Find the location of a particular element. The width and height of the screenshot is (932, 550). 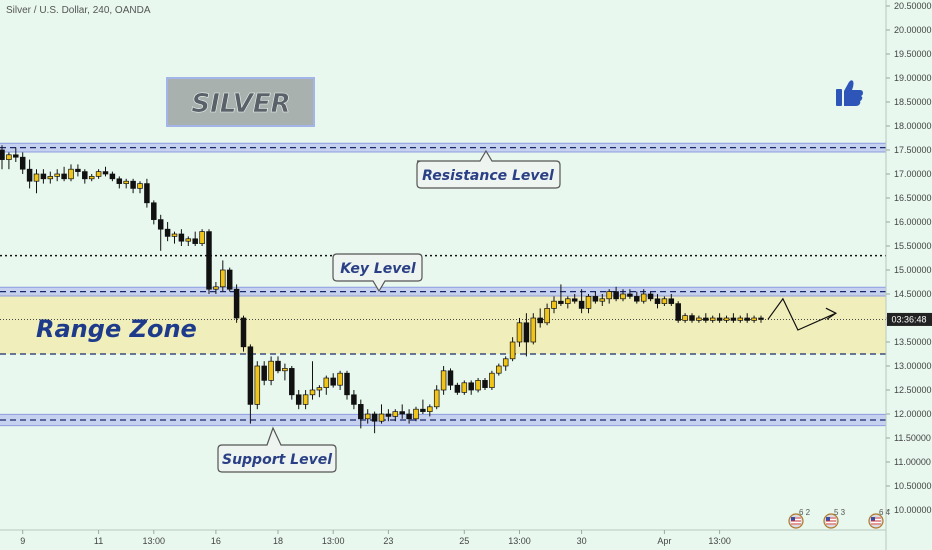

flag-count-text: 6 4 is located at coordinates (885, 512).